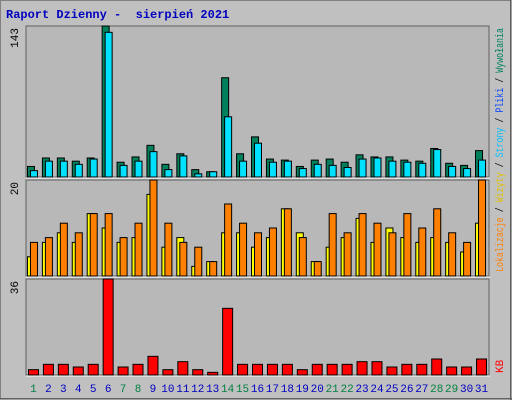 The image size is (512, 400). What do you see at coordinates (302, 390) in the screenshot?
I see `x-tick-label: 19` at bounding box center [302, 390].